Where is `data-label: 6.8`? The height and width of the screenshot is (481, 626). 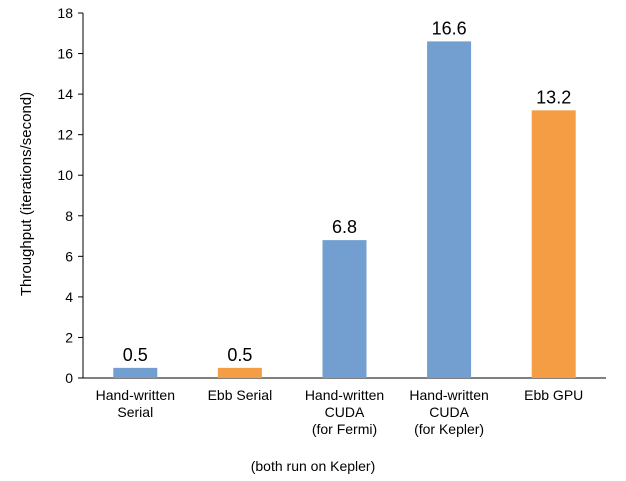
data-label: 6.8 is located at coordinates (344, 227).